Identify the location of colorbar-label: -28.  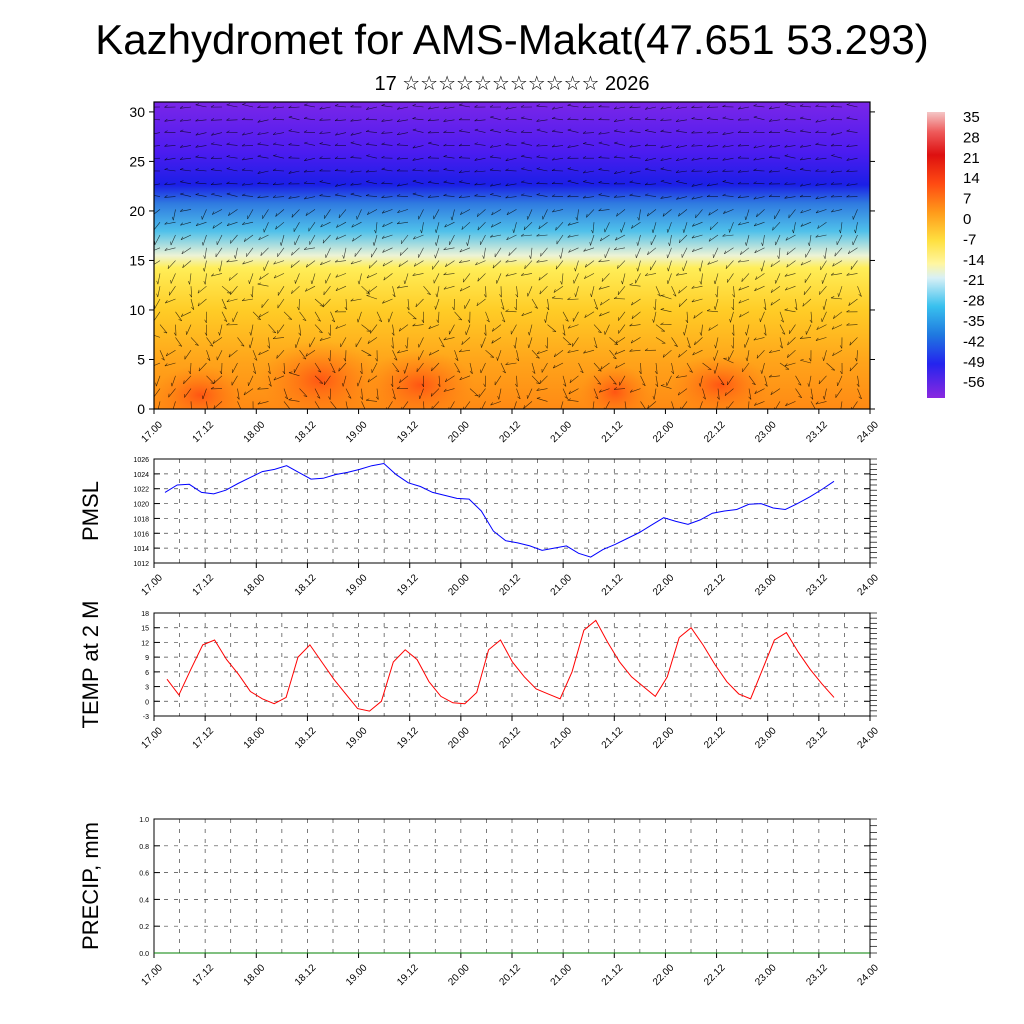
(974, 301).